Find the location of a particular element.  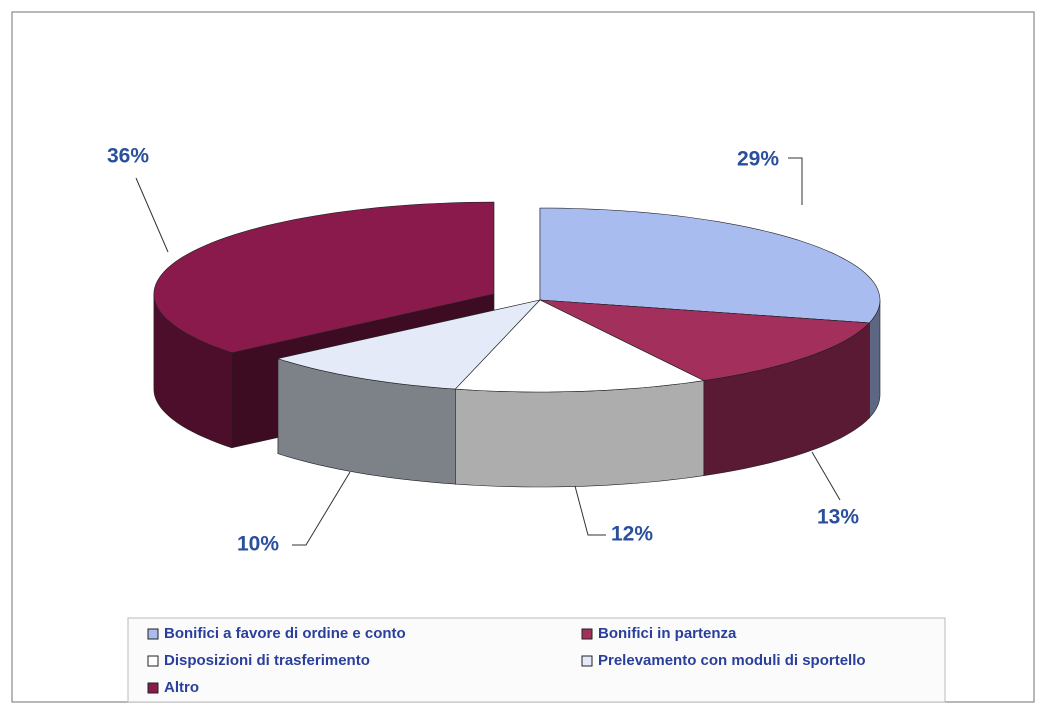

data-label: 13% is located at coordinates (838, 517).